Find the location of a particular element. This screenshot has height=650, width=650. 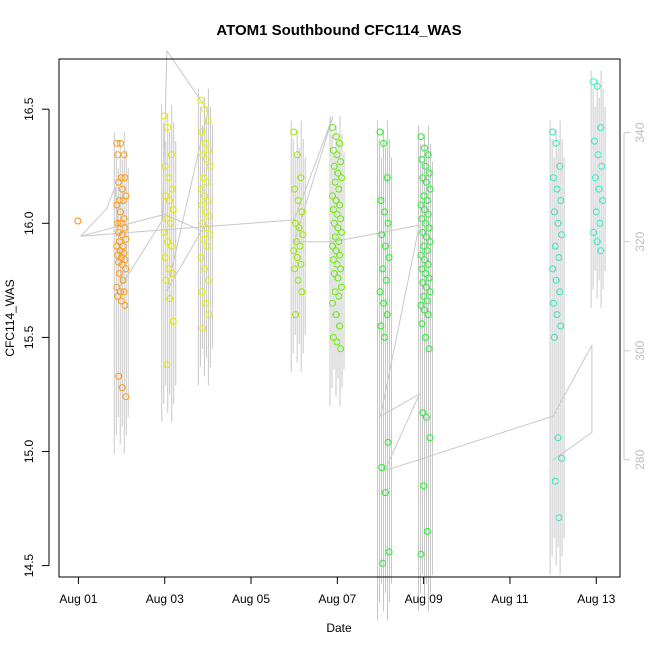

x-tick-label: Aug 07 is located at coordinates (337, 599).